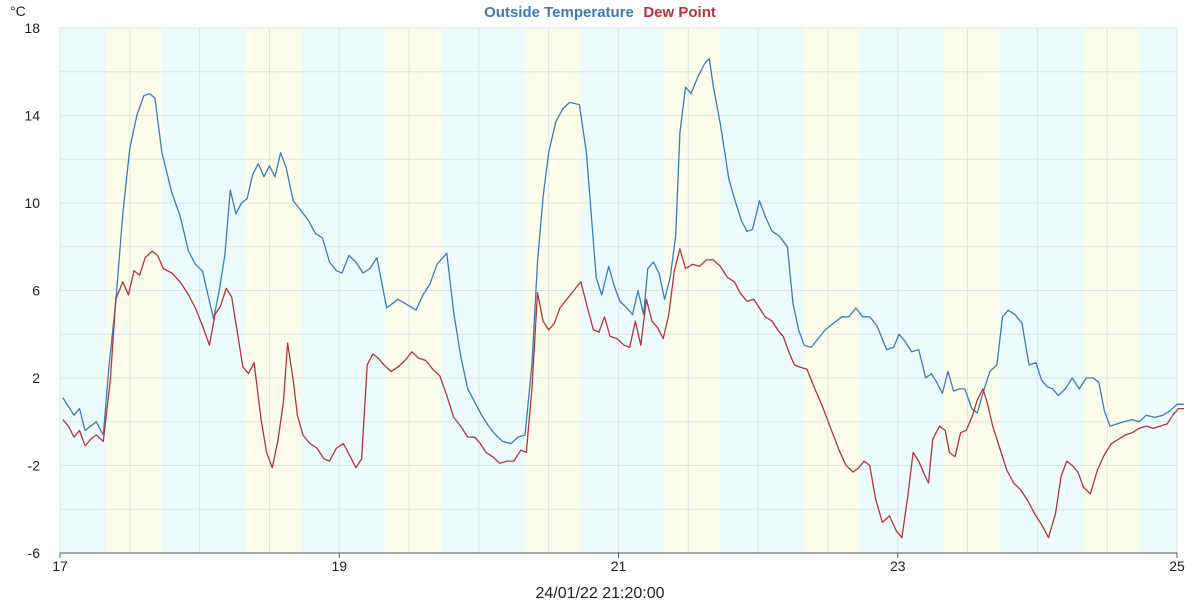  What do you see at coordinates (679, 12) in the screenshot?
I see `title-dewpoint: Dew Point` at bounding box center [679, 12].